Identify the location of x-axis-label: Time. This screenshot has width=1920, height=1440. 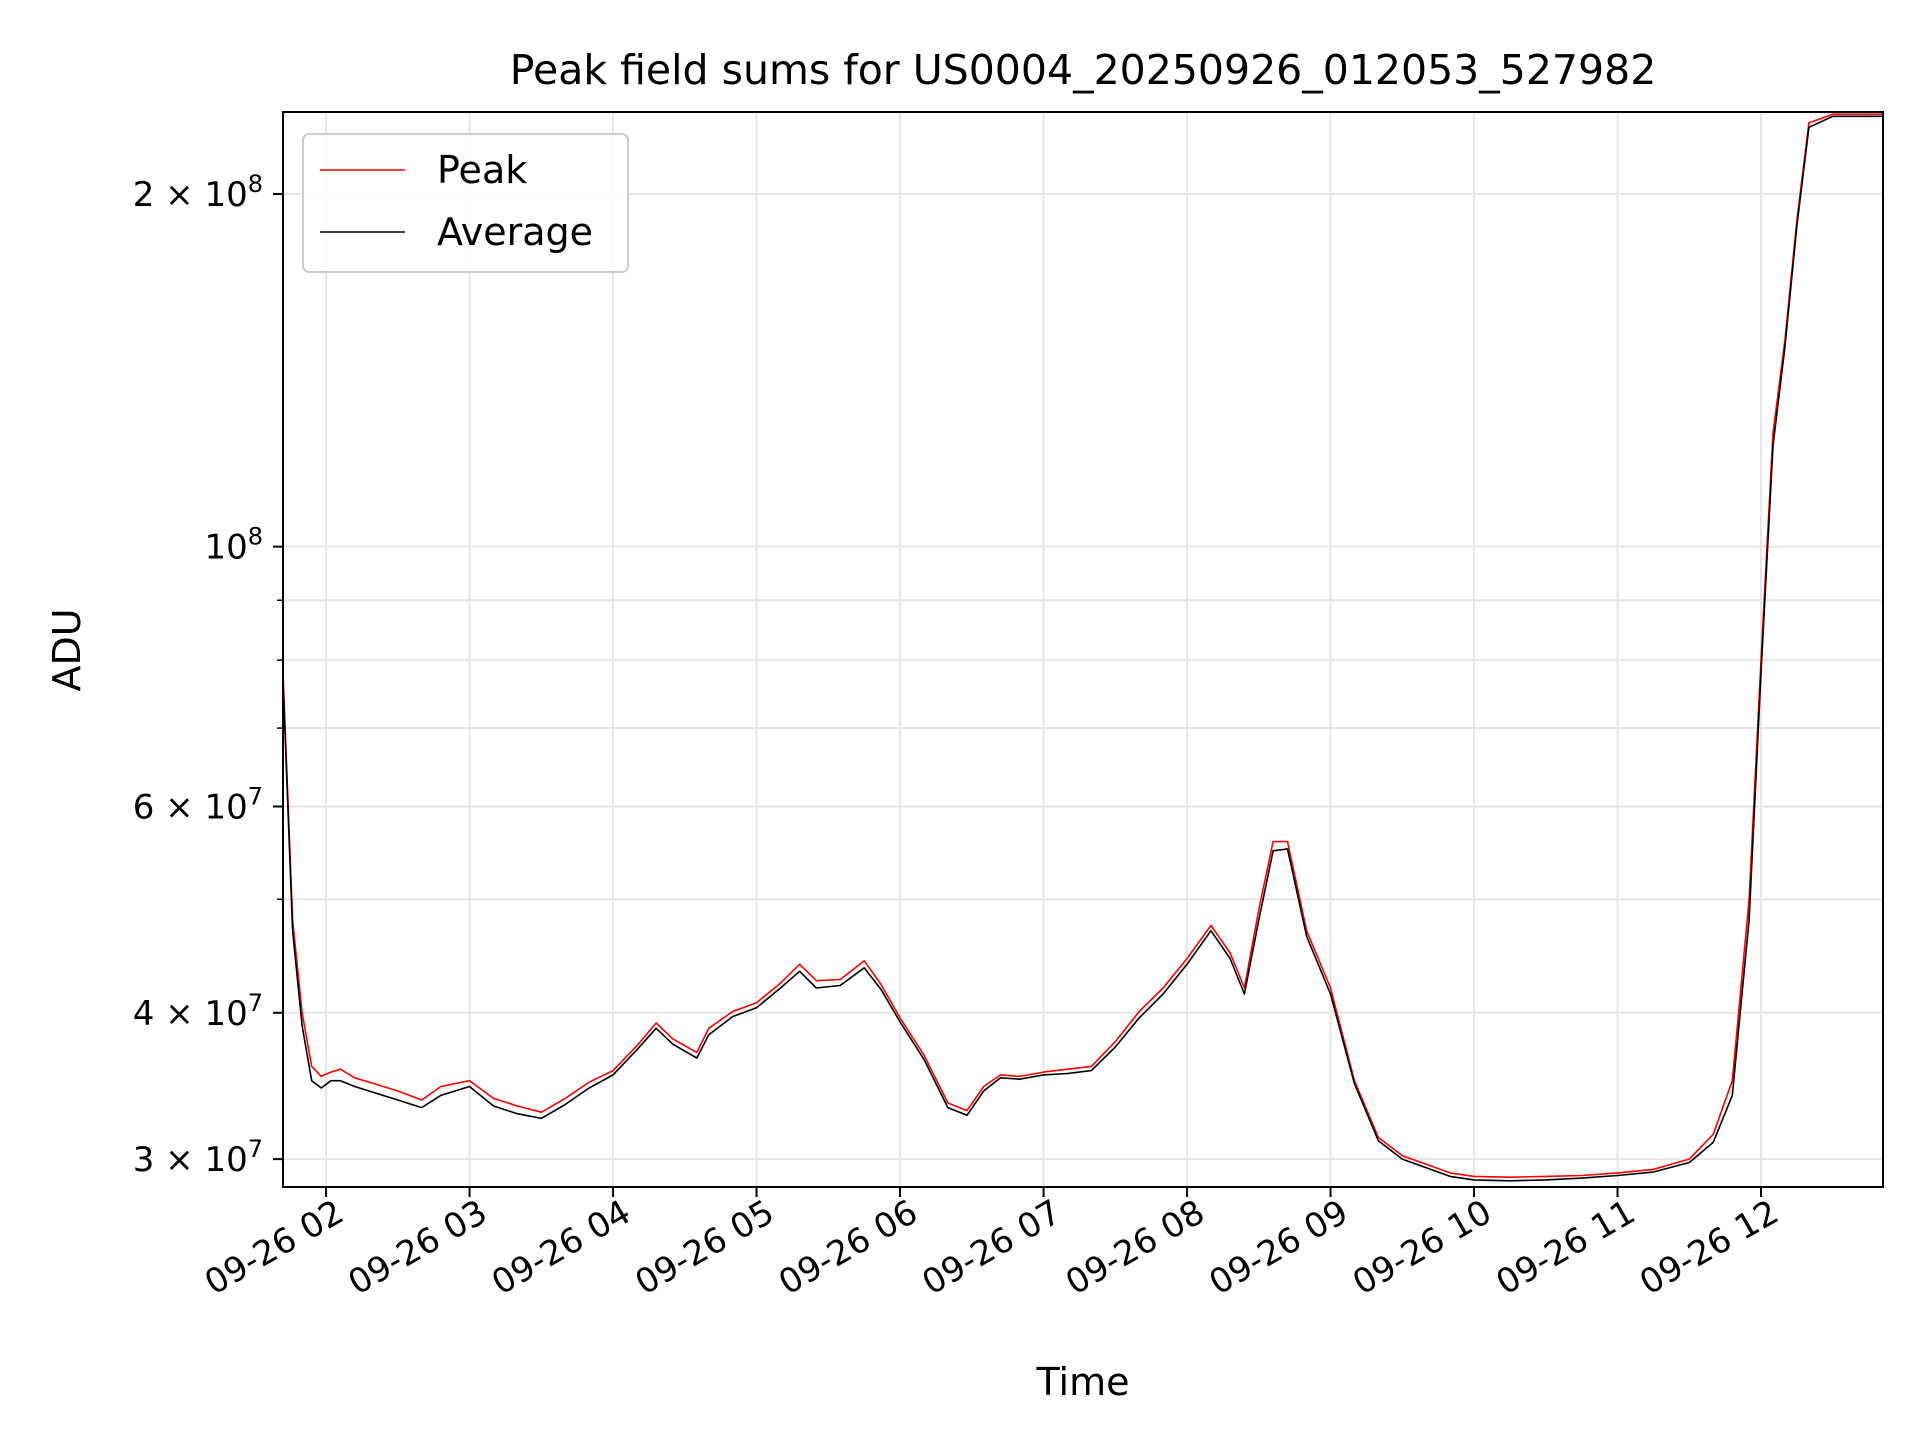
(1083, 1382).